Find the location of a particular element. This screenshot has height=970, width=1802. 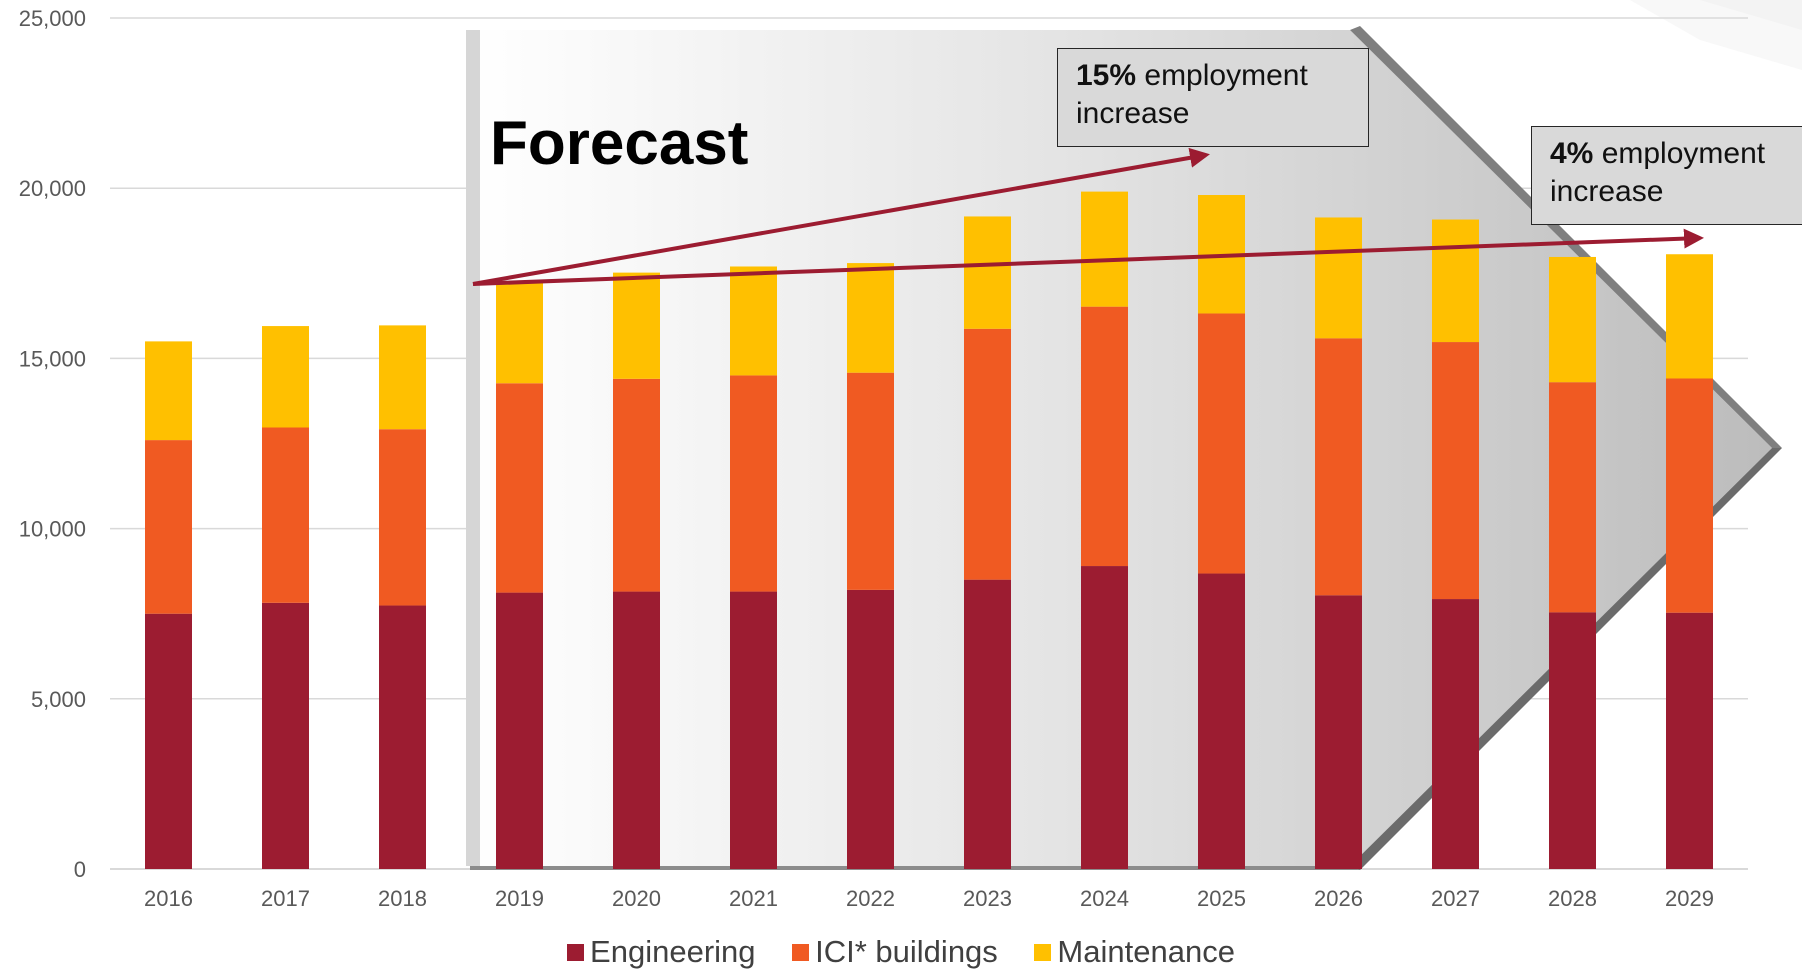

bar-segment-engineering-2027 is located at coordinates (1455, 734).